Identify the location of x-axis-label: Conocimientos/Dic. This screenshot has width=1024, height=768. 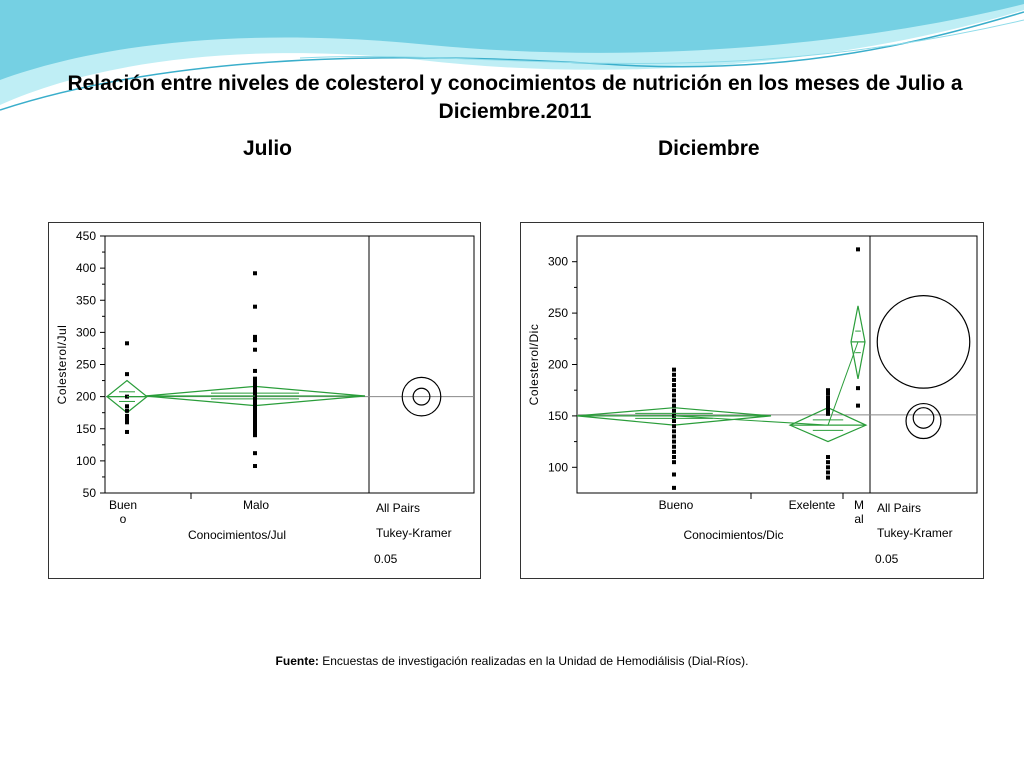
(733, 535).